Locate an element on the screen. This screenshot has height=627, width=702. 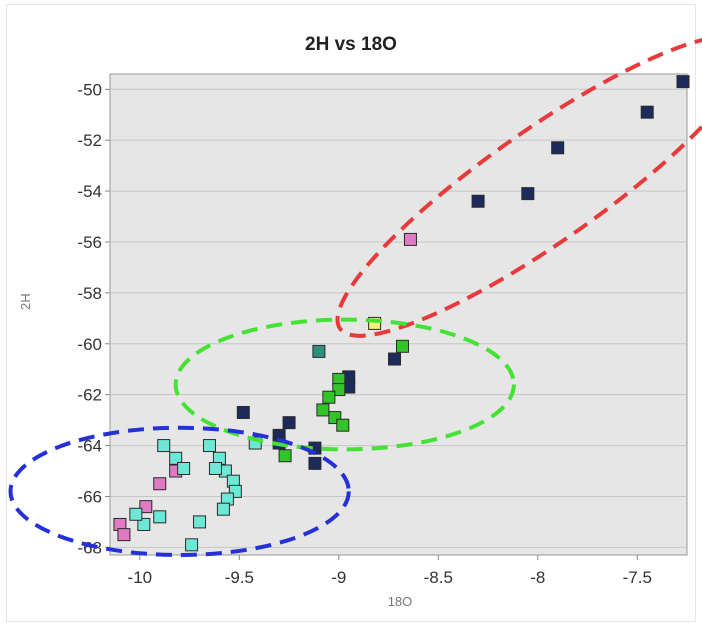
x-tick-label: -9 is located at coordinates (338, 577).